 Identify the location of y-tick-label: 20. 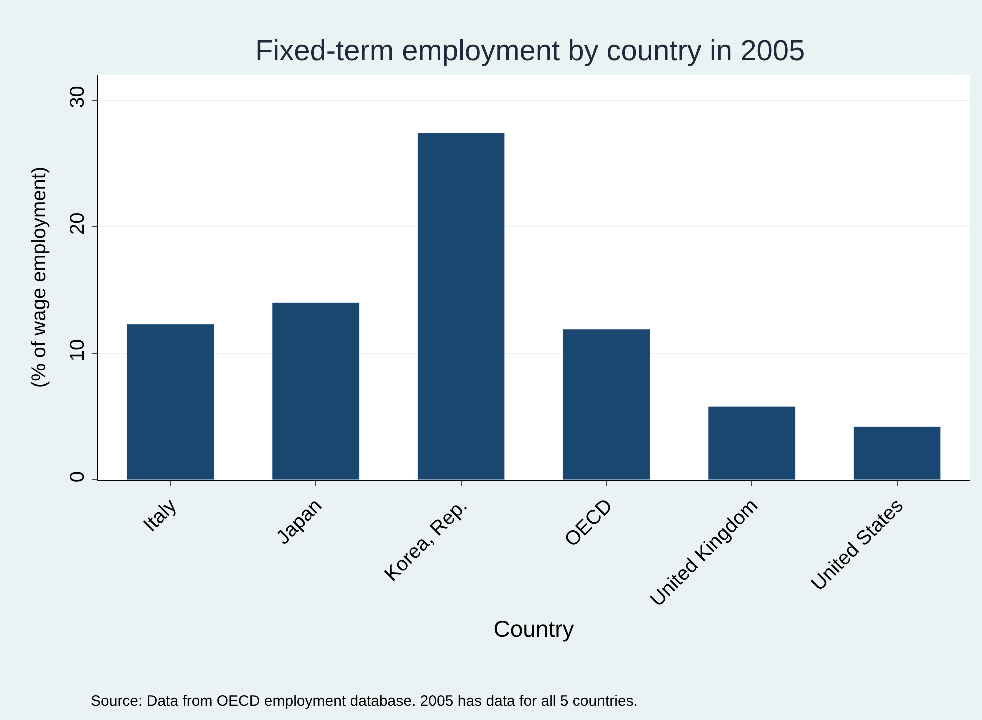
(78, 224).